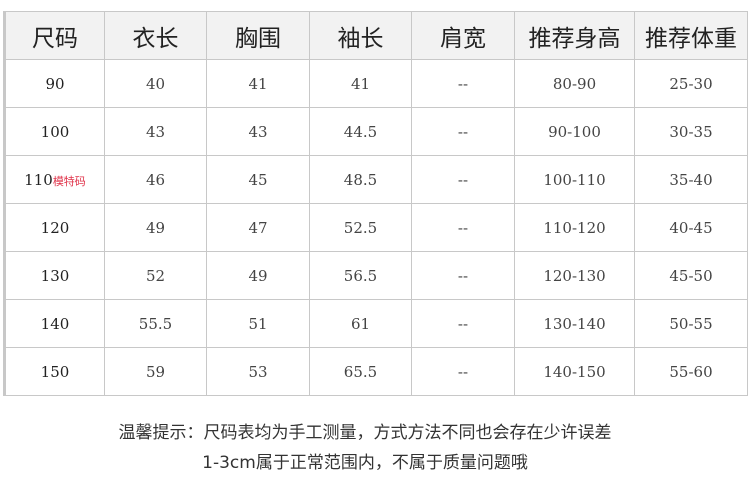  Describe the element at coordinates (360, 179) in the screenshot. I see `table-cell: 48.5` at that location.